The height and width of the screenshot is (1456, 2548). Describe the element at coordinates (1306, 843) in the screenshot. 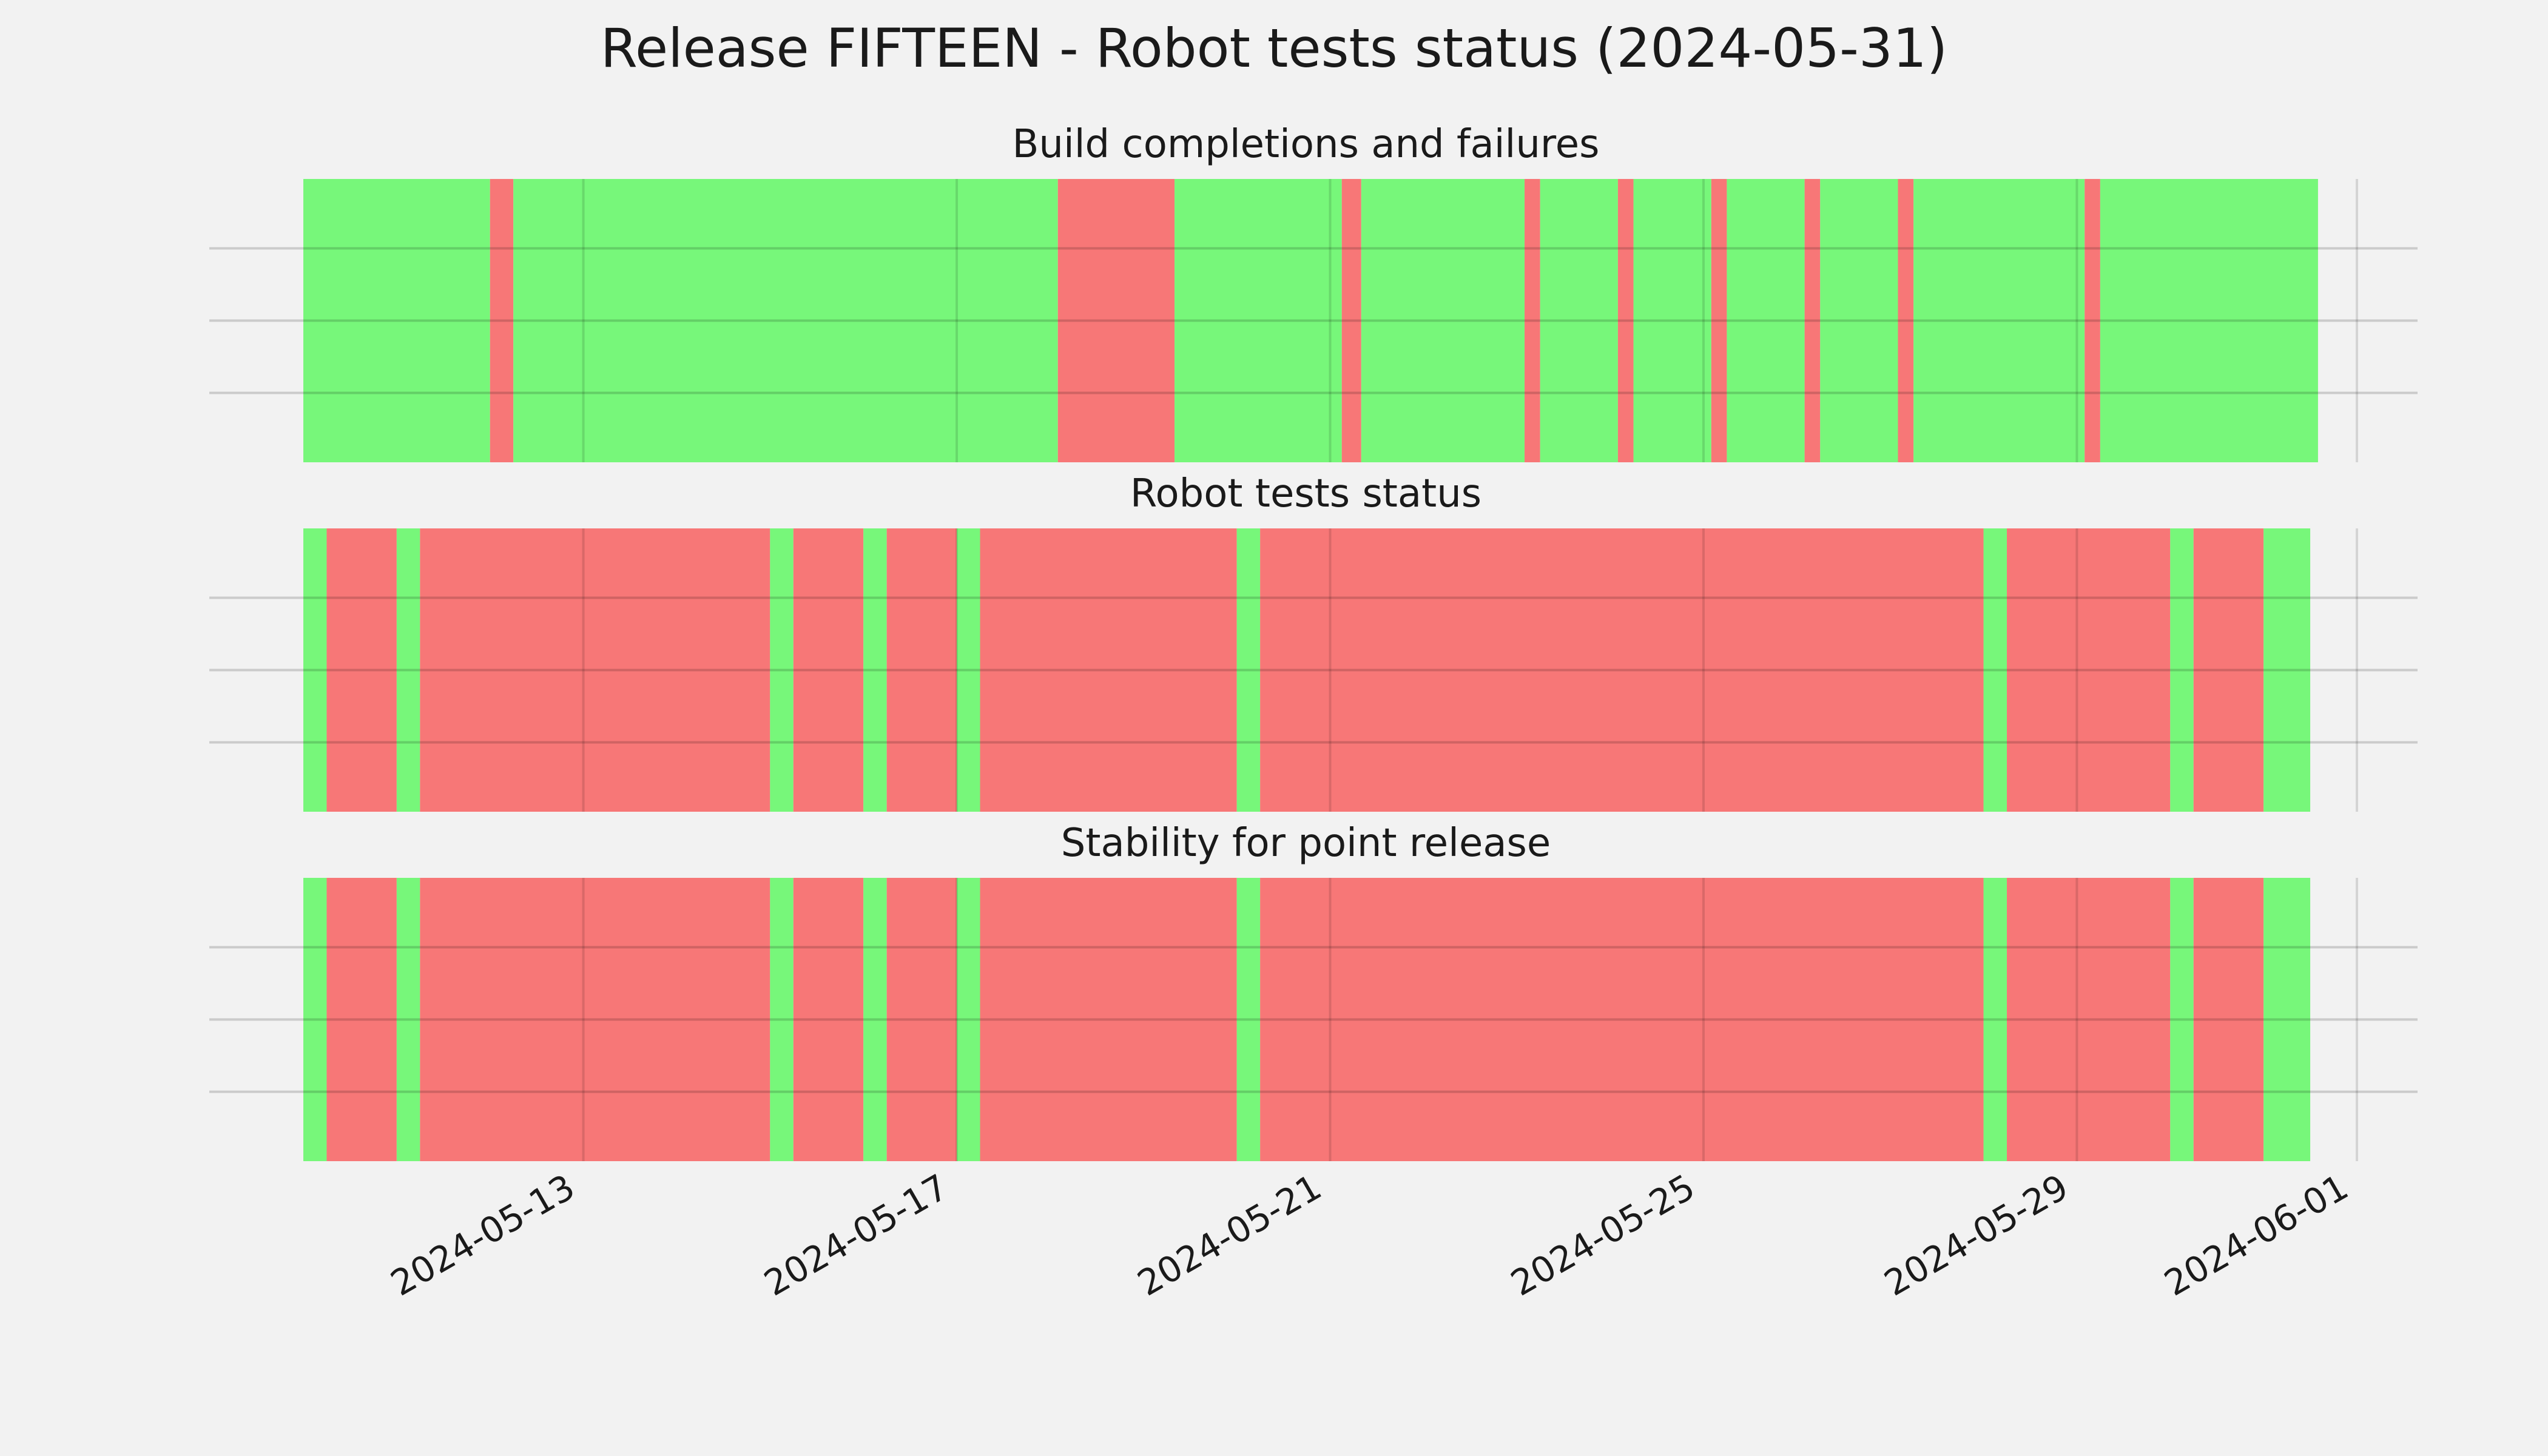

I see `panel-title: Stability for point release` at that location.